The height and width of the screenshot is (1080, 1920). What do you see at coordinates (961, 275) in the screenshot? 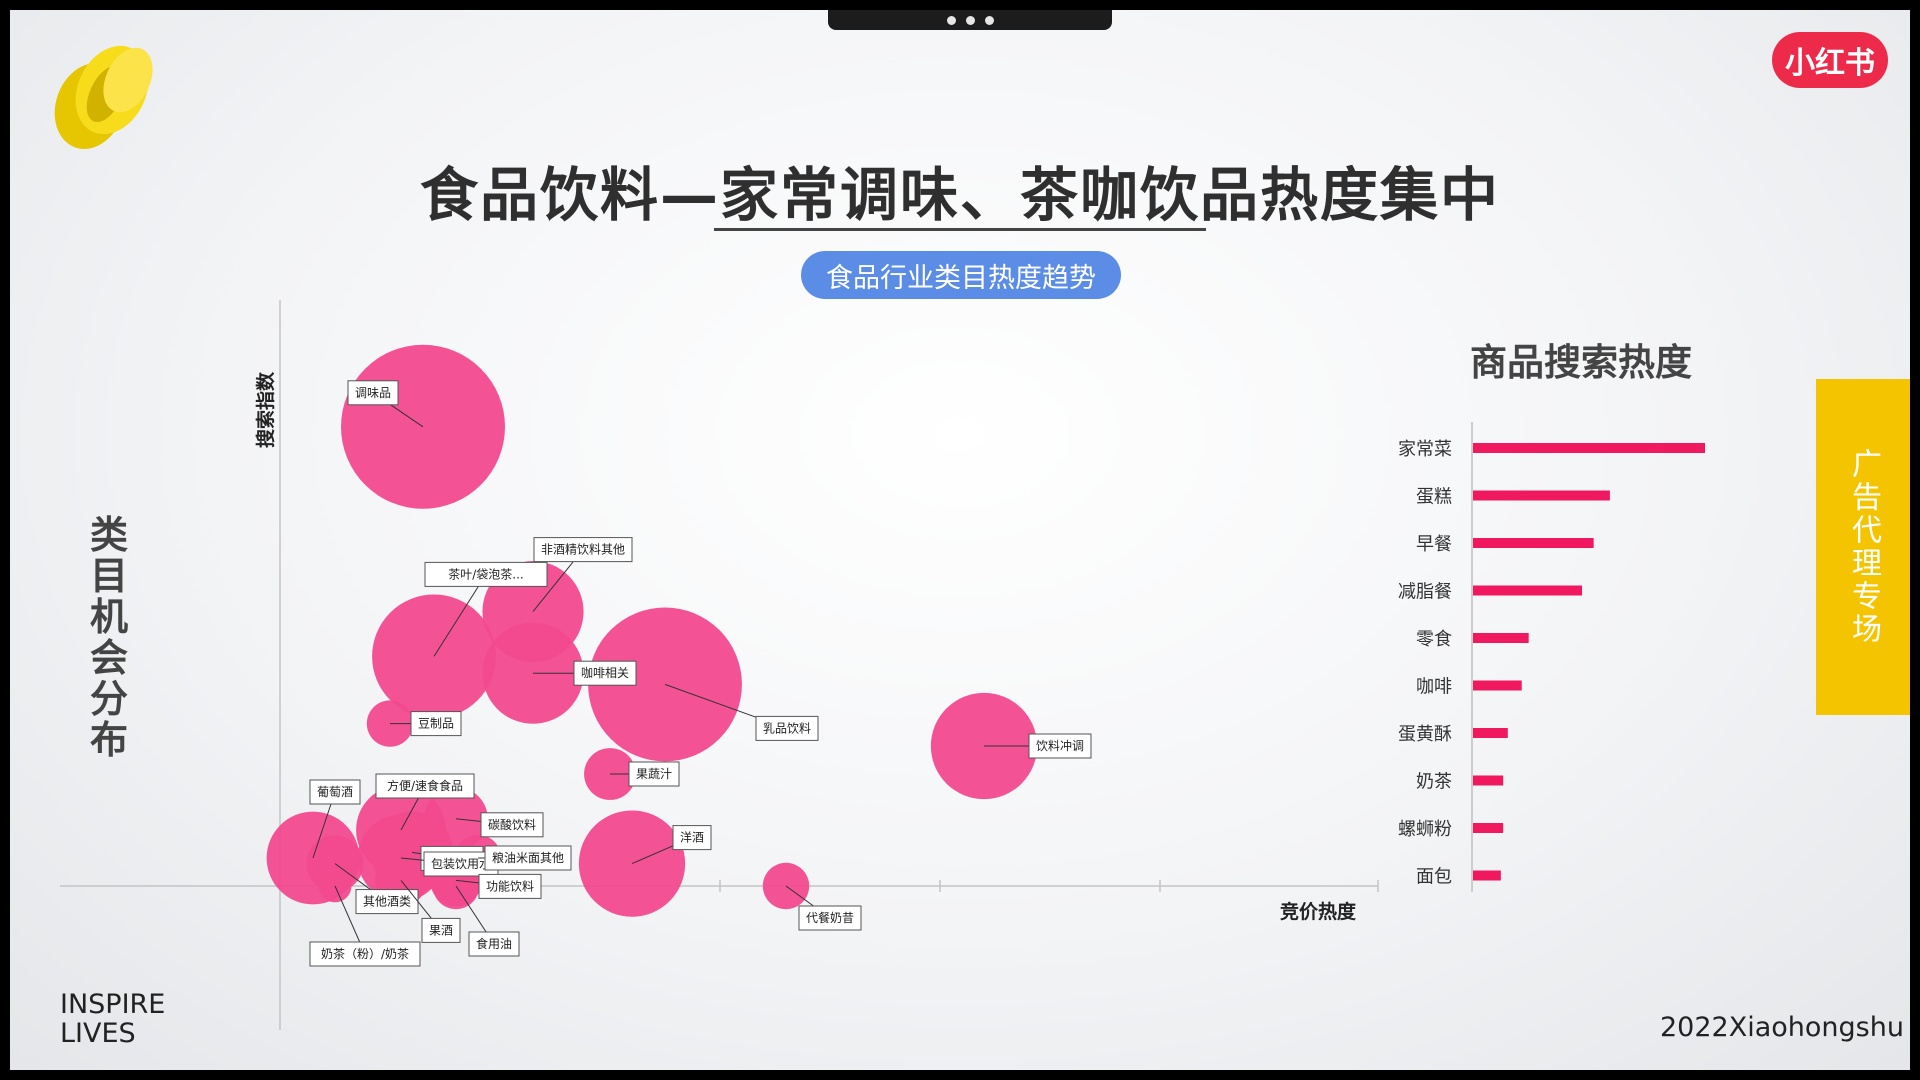
I see `subtitle-pill: 食品行业类目热度趋势` at bounding box center [961, 275].